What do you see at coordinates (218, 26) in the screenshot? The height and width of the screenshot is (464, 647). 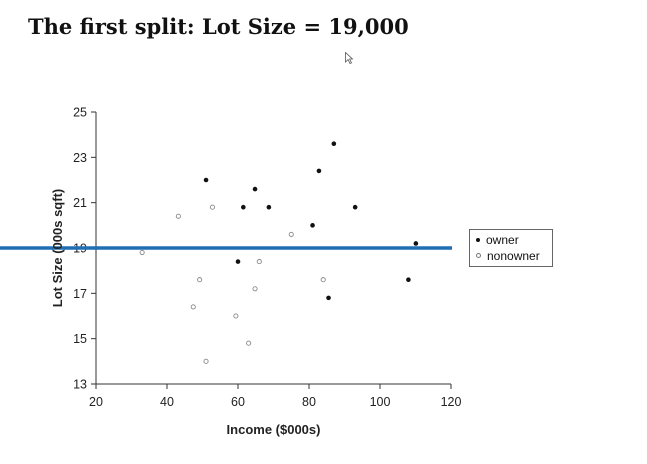 I see `slide-title: The first split: Lot Size = 19,000` at bounding box center [218, 26].